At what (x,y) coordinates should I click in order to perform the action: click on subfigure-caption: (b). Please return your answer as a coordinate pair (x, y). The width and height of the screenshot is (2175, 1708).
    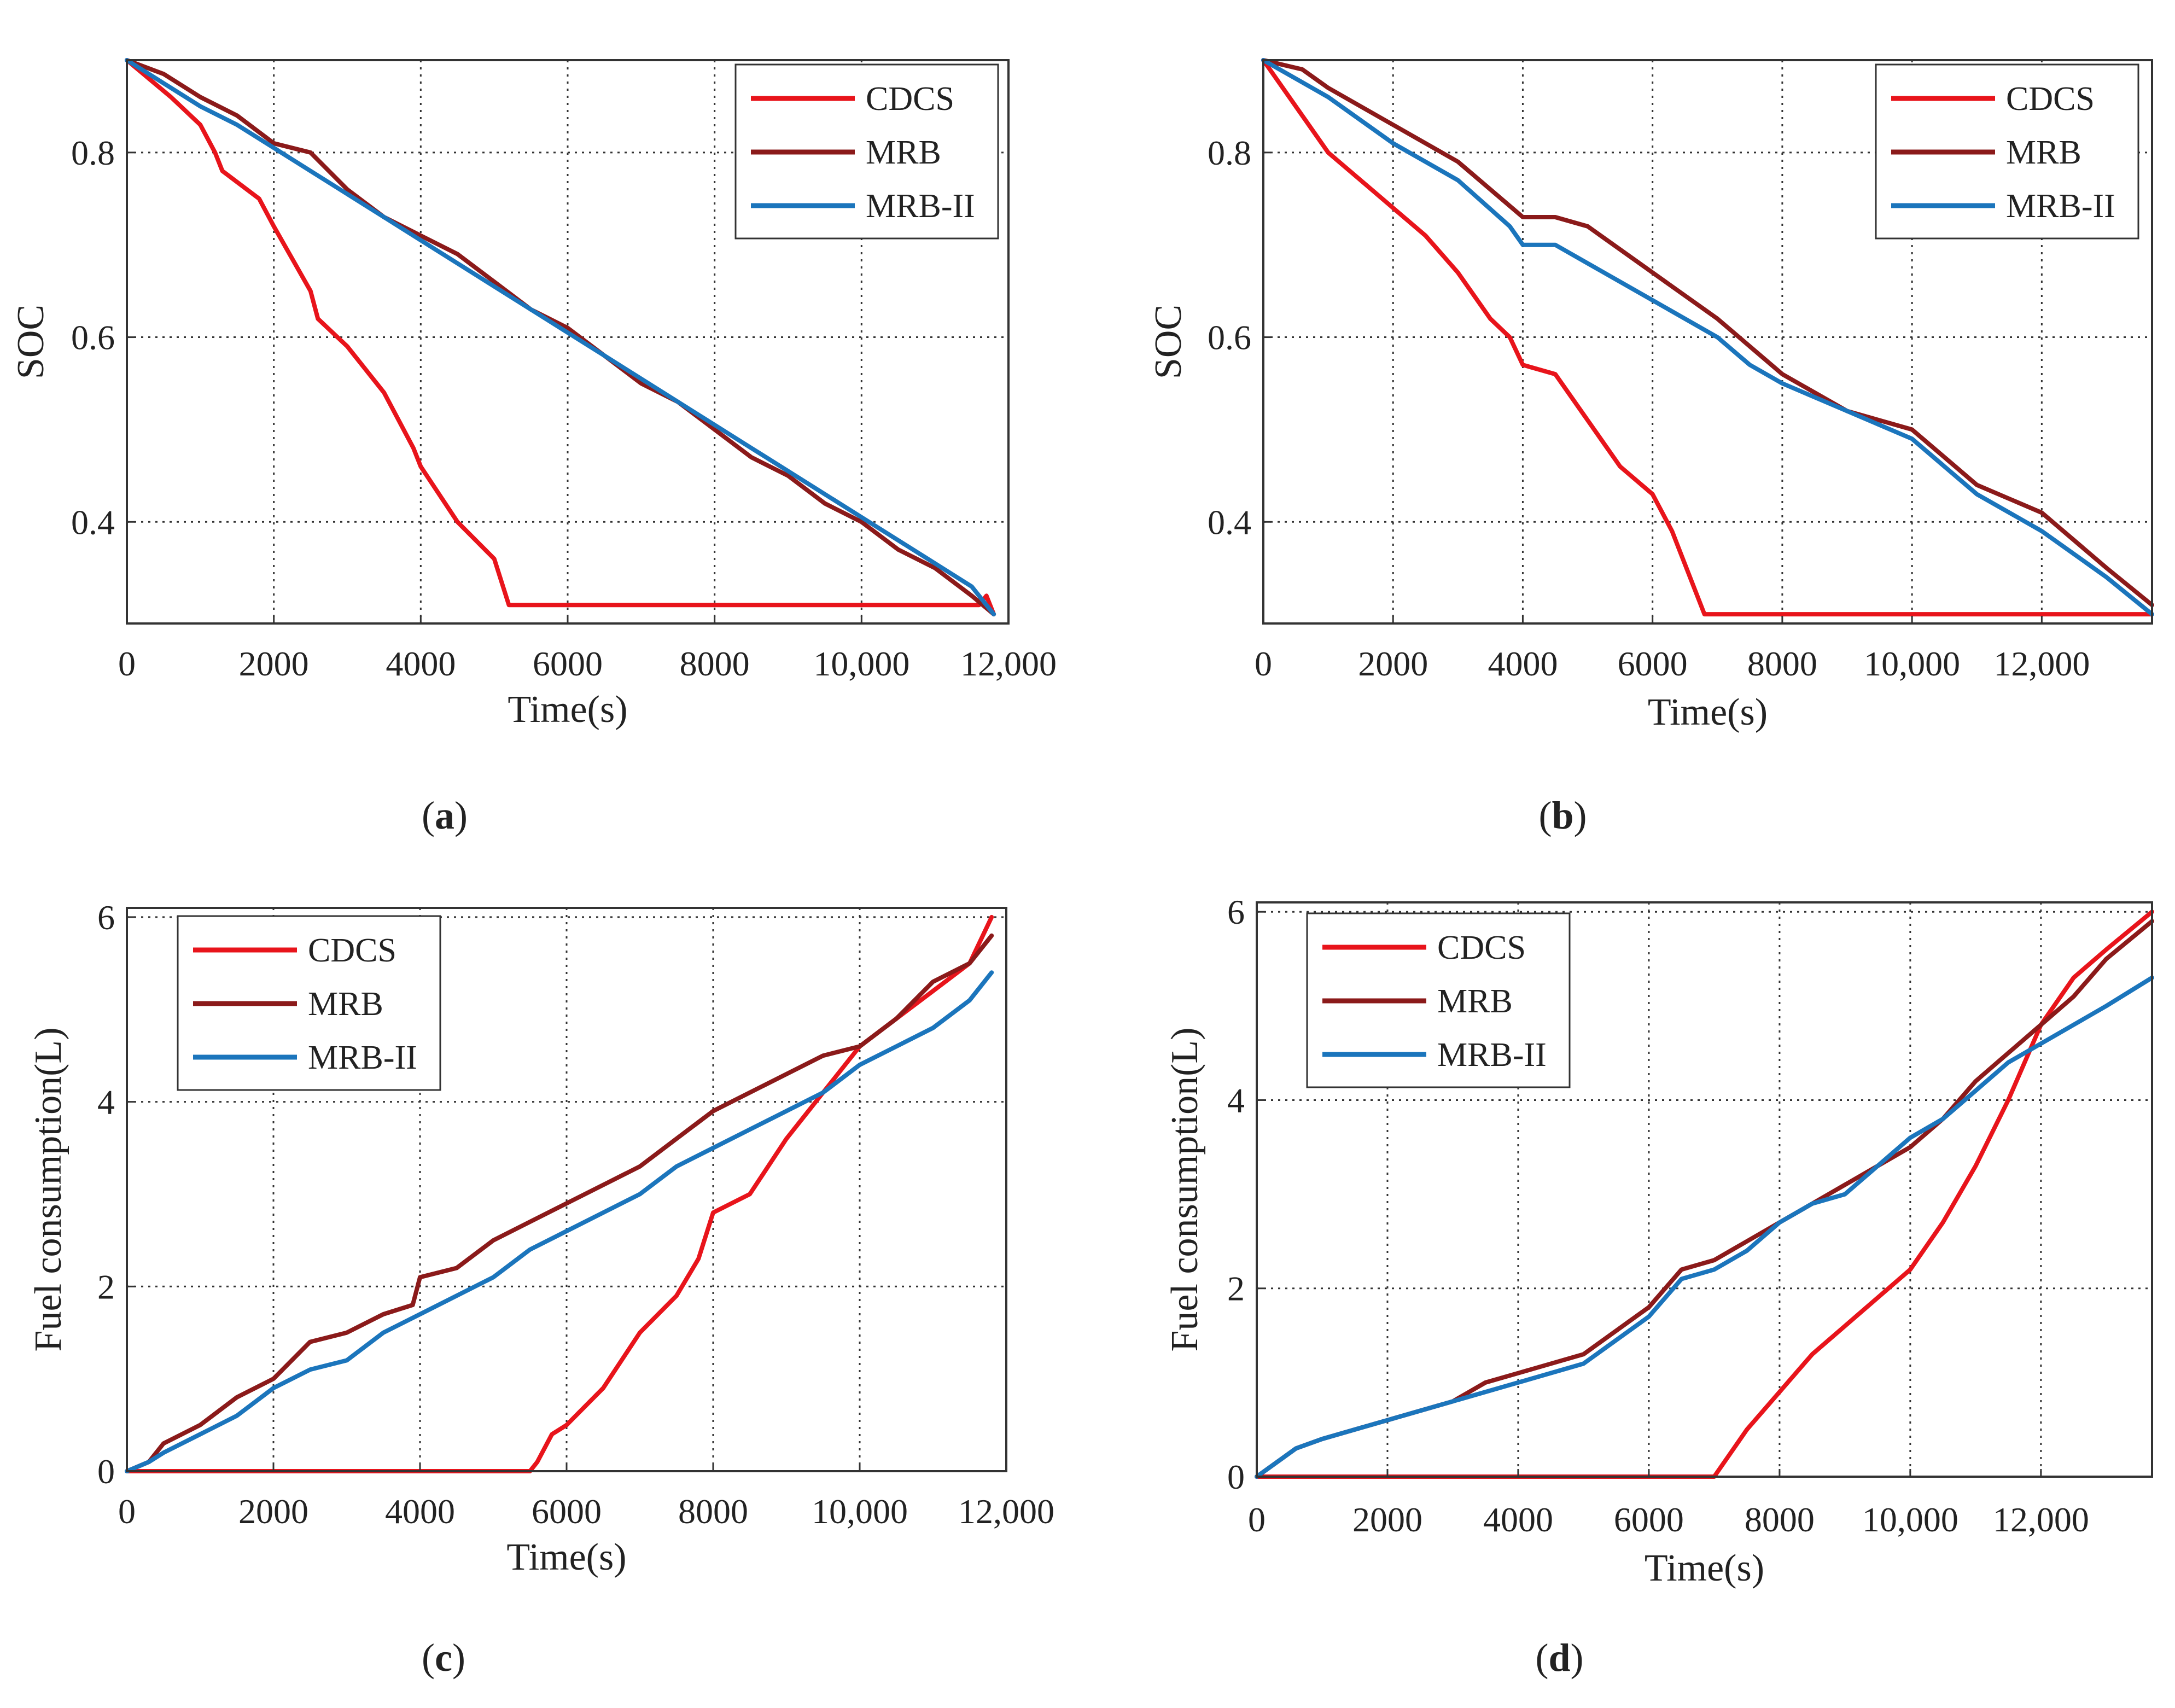
    Looking at the image, I should click on (1562, 815).